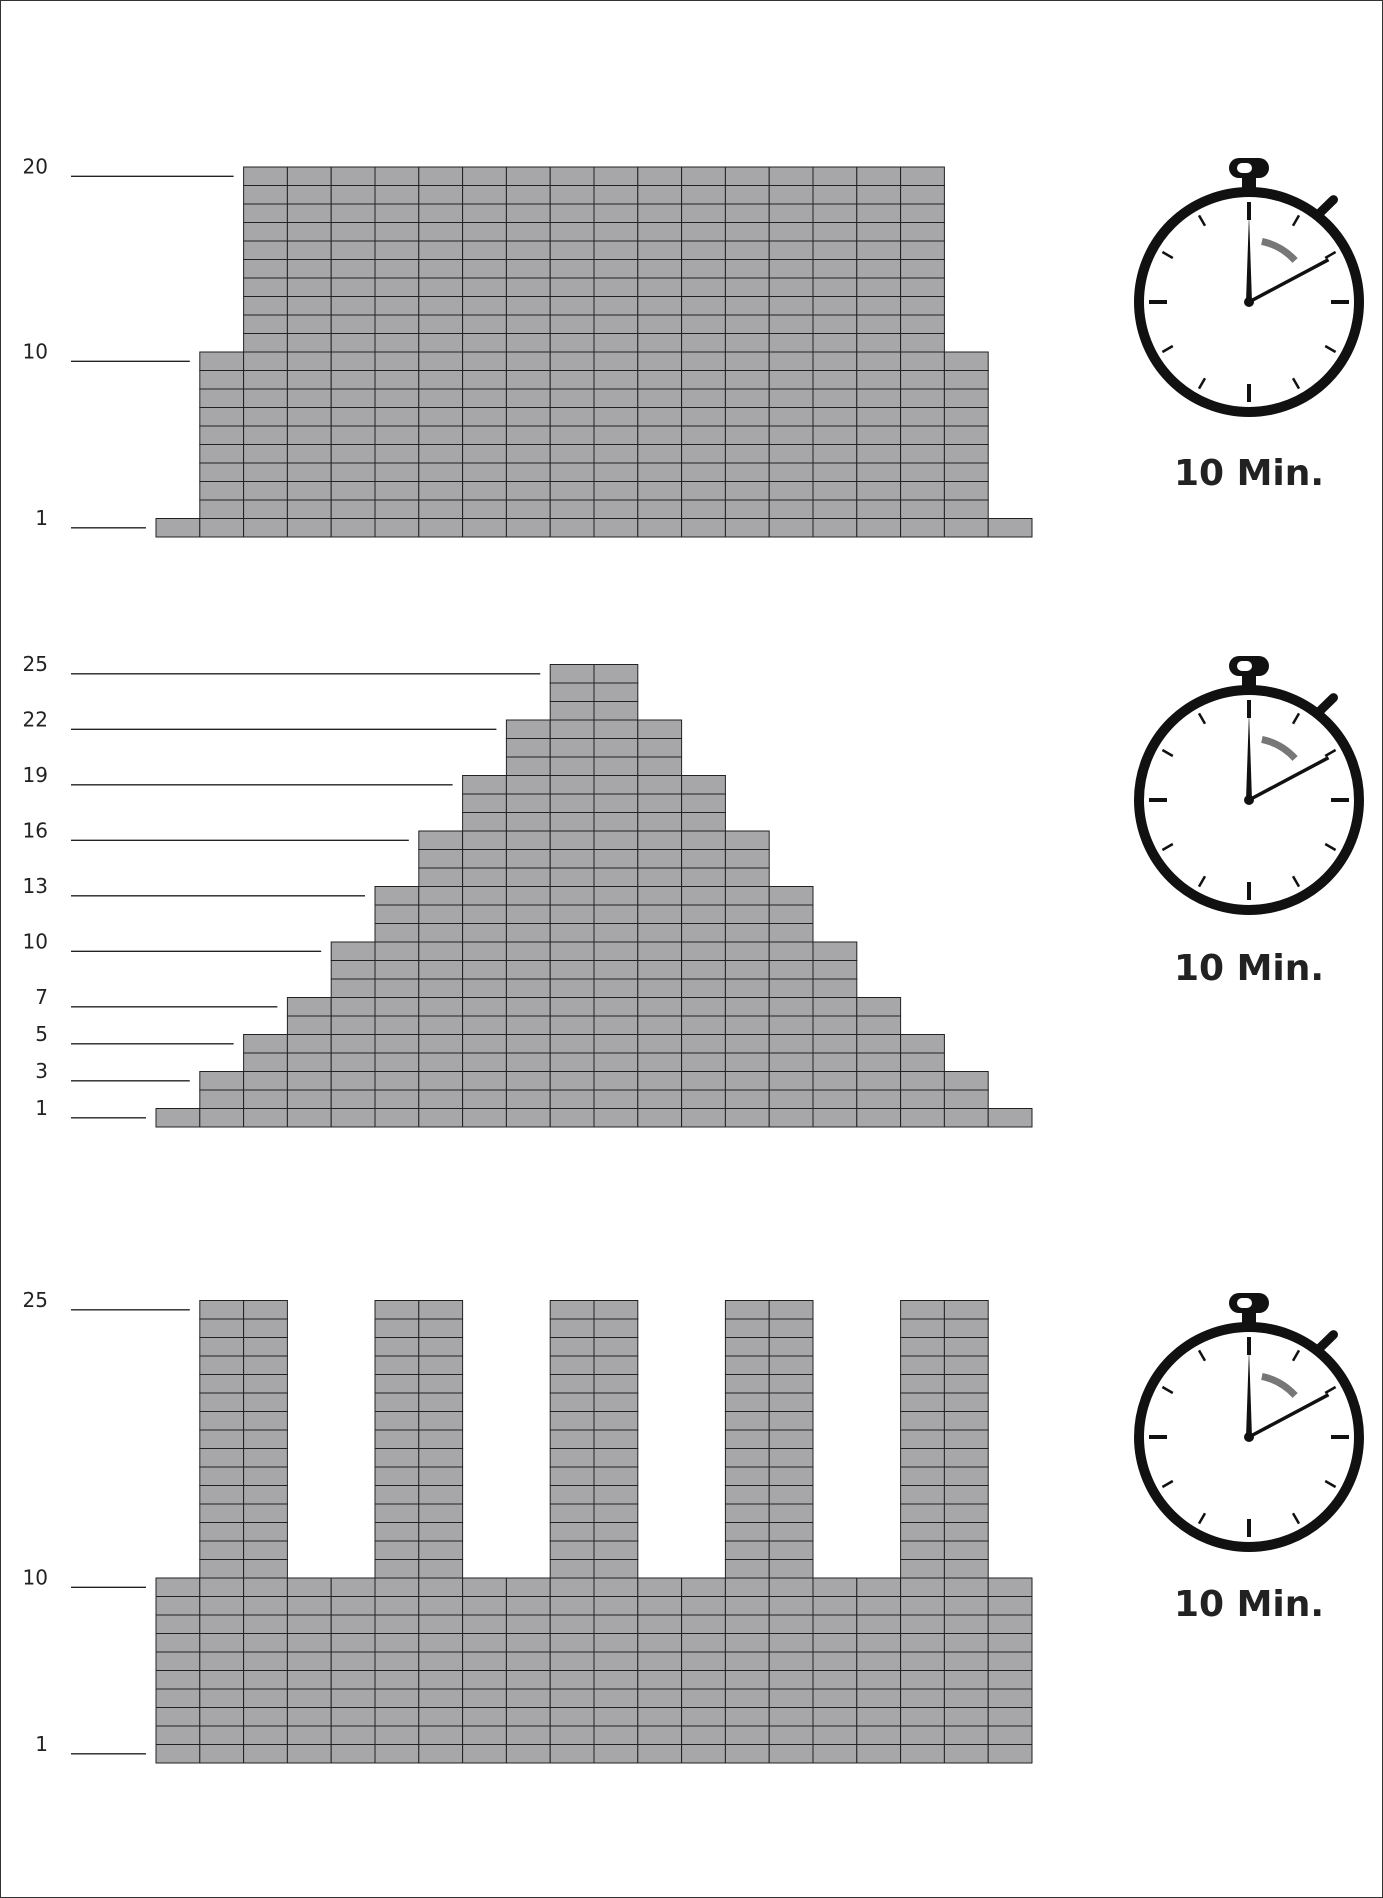 The image size is (1383, 1898). What do you see at coordinates (41, 1034) in the screenshot?
I see `y-tick-label: 5` at bounding box center [41, 1034].